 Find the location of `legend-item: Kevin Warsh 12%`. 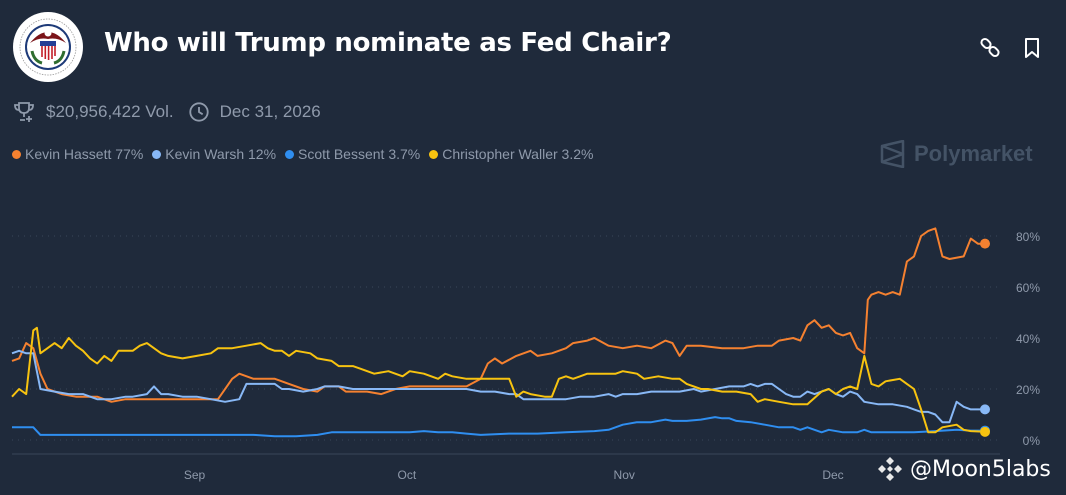

legend-item: Kevin Warsh 12% is located at coordinates (214, 154).